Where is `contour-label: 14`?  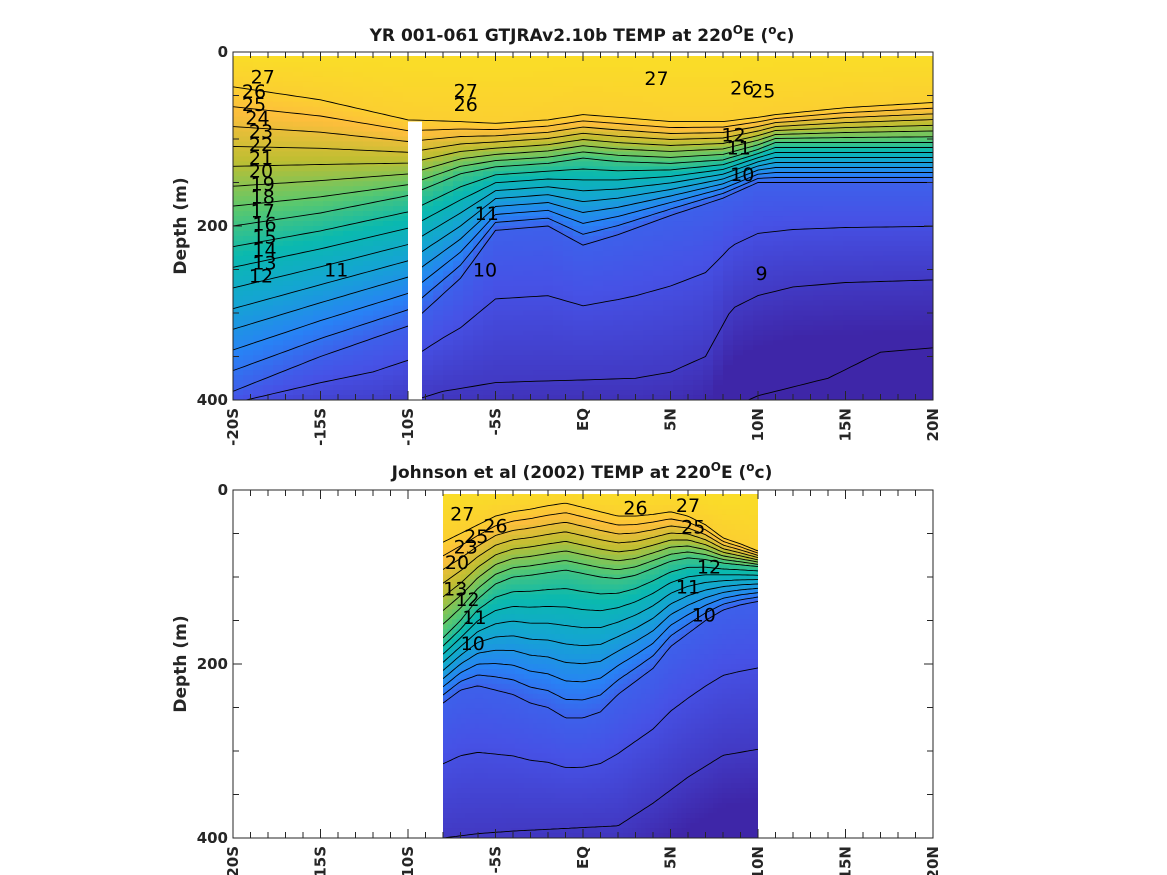
contour-label: 14 is located at coordinates (264, 250).